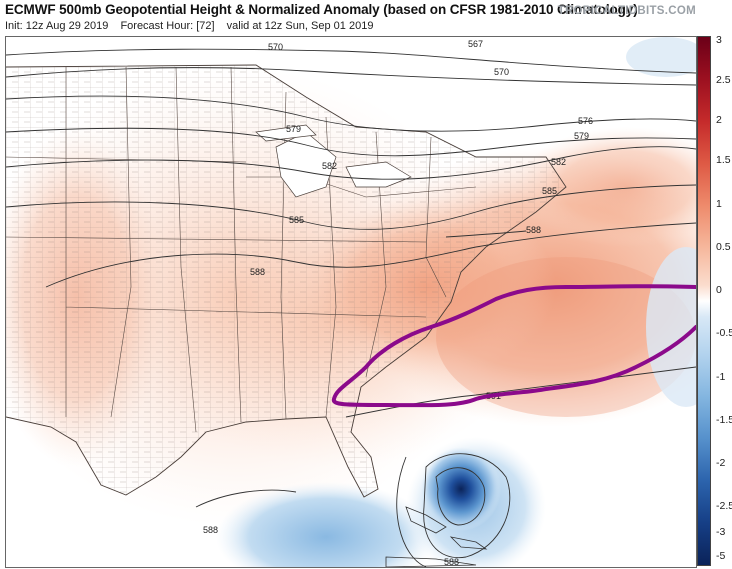 The height and width of the screenshot is (569, 732). I want to click on colorbar-label: -1.5, so click(724, 420).